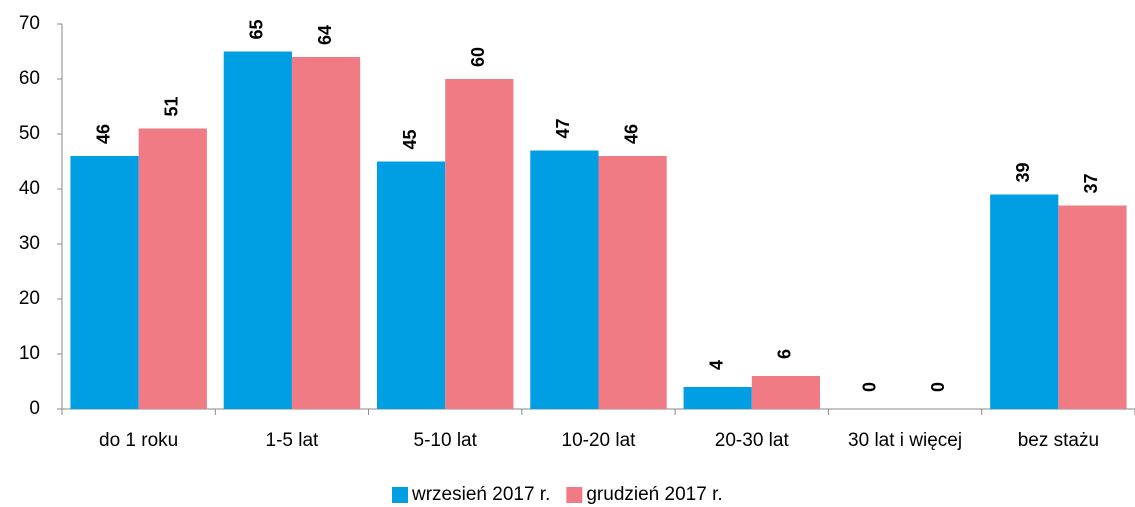 The width and height of the screenshot is (1135, 507). Describe the element at coordinates (325, 35) in the screenshot. I see `value-label: 64` at that location.